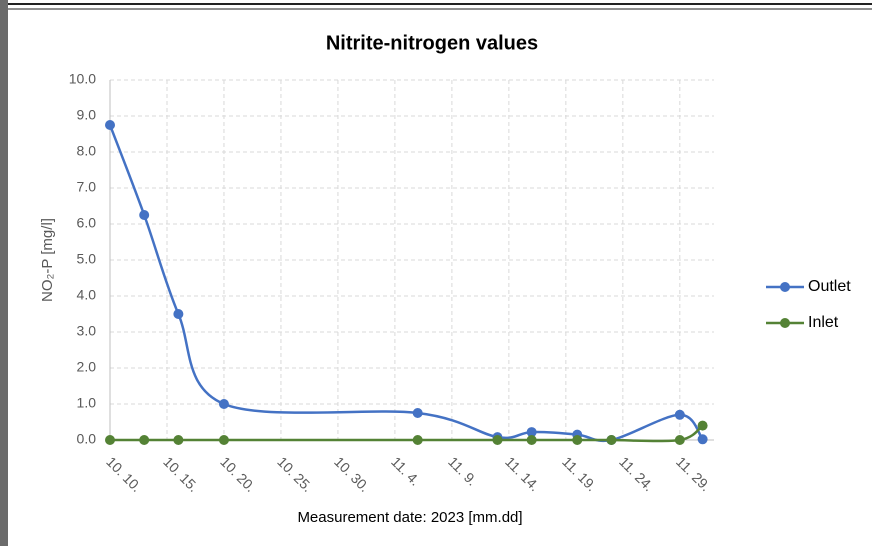 The width and height of the screenshot is (872, 546). What do you see at coordinates (636, 473) in the screenshot?
I see `x-tick-label: 11. 24.` at bounding box center [636, 473].